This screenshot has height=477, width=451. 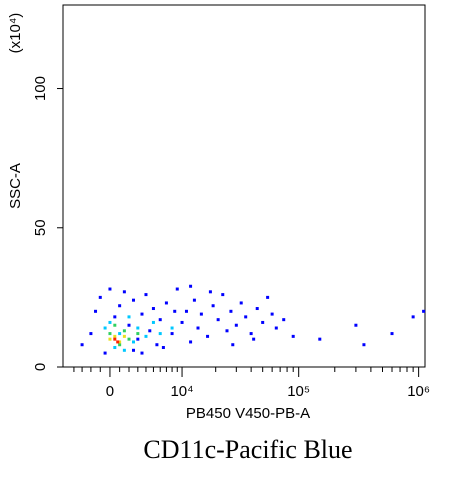 I want to click on x-axis-label: PB450 V450-PB-A, so click(x=248, y=413).